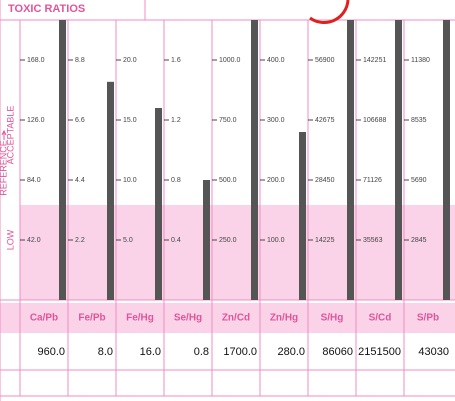  What do you see at coordinates (276, 120) in the screenshot?
I see `tick-label: 300.0` at bounding box center [276, 120].